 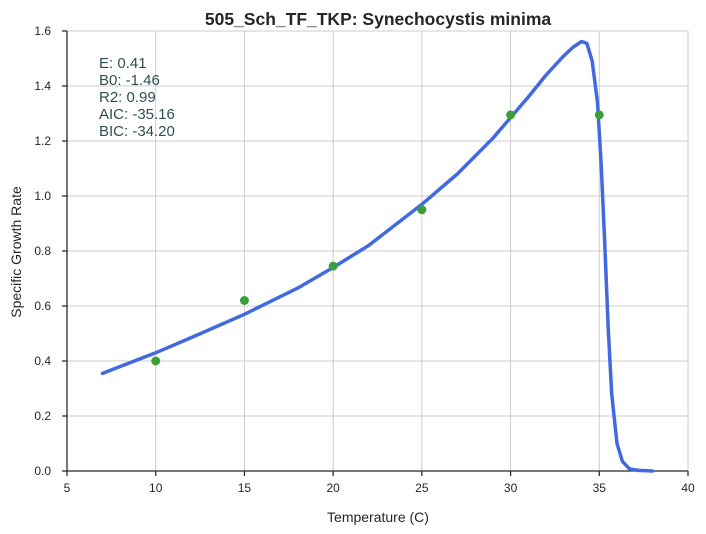 I want to click on y-axis-label: Specific Growth Rate, so click(x=16, y=252).